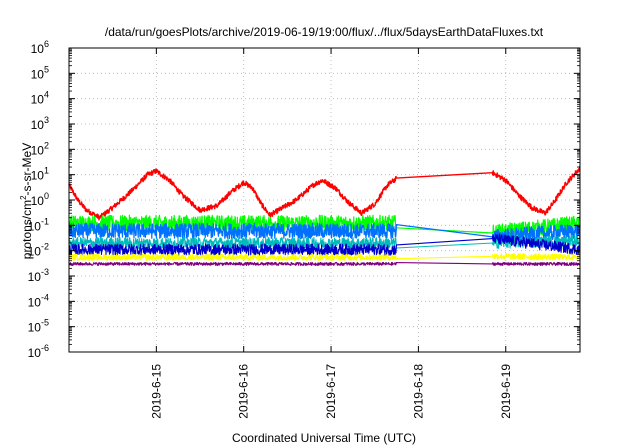 The height and width of the screenshot is (448, 640). What do you see at coordinates (324, 438) in the screenshot?
I see `x-axis-label: Coordinated Universal Time (UTC)` at bounding box center [324, 438].